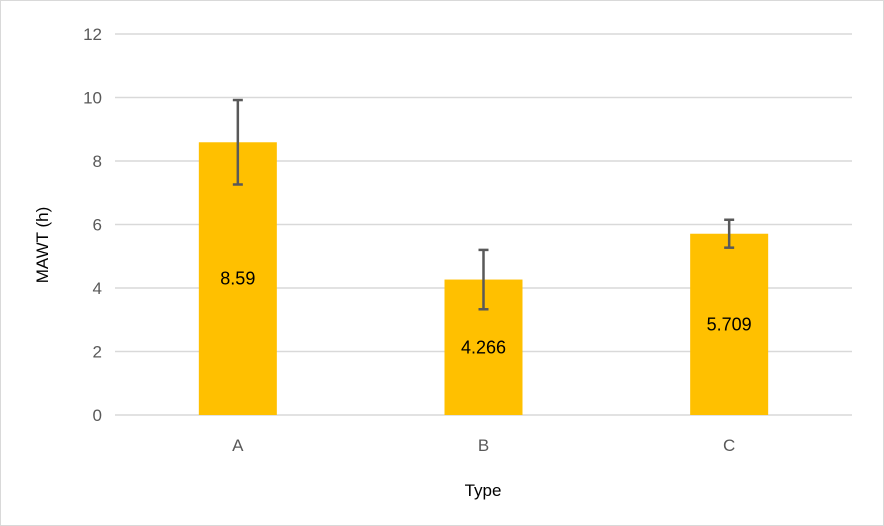 Image resolution: width=884 pixels, height=526 pixels. I want to click on x-axis-title: Type, so click(483, 490).